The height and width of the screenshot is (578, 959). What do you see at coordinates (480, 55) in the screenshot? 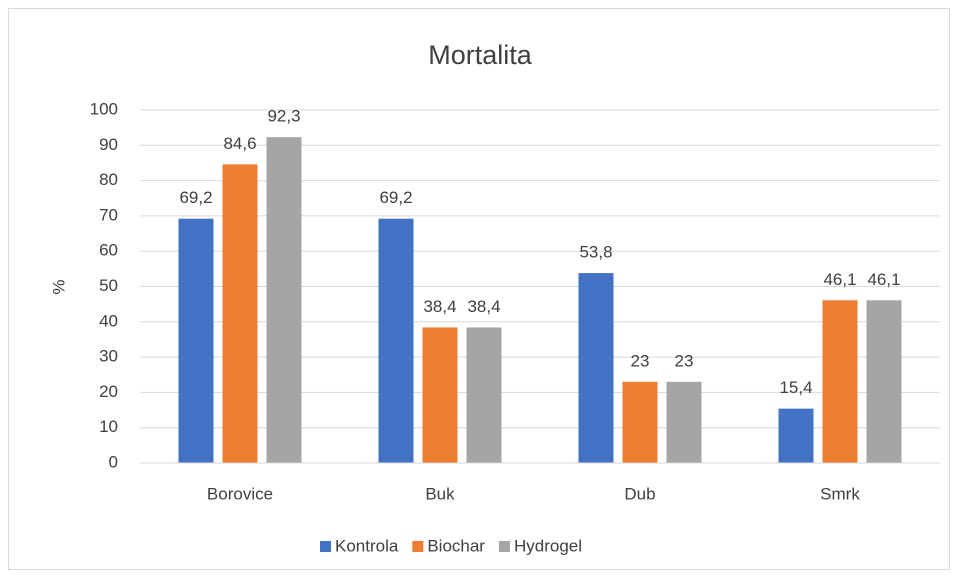
I see `chart-title: Mortalita` at bounding box center [480, 55].